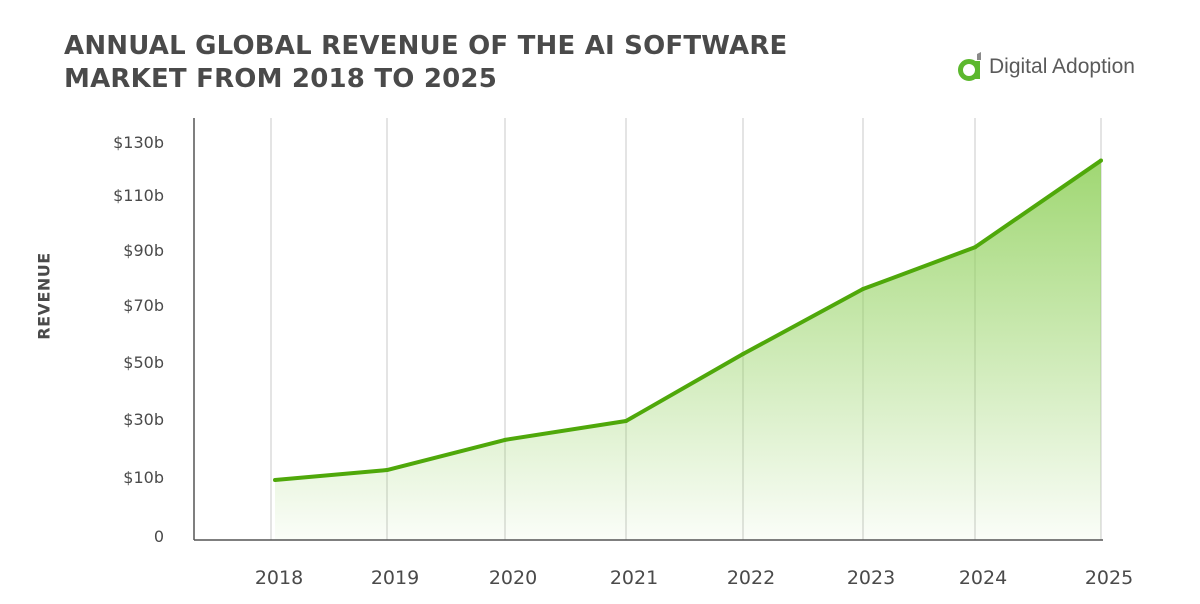 This screenshot has width=1200, height=604. What do you see at coordinates (863, 289) in the screenshot?
I see `data-point-2023` at bounding box center [863, 289].